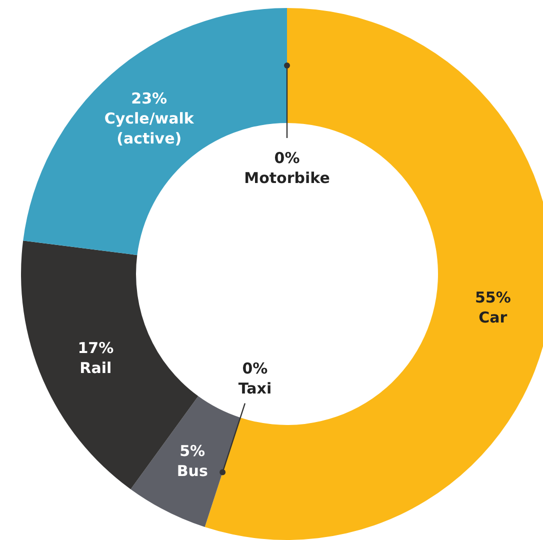 Image resolution: width=543 pixels, height=540 pixels. Describe the element at coordinates (149, 99) in the screenshot. I see `data-label: 23%` at that location.